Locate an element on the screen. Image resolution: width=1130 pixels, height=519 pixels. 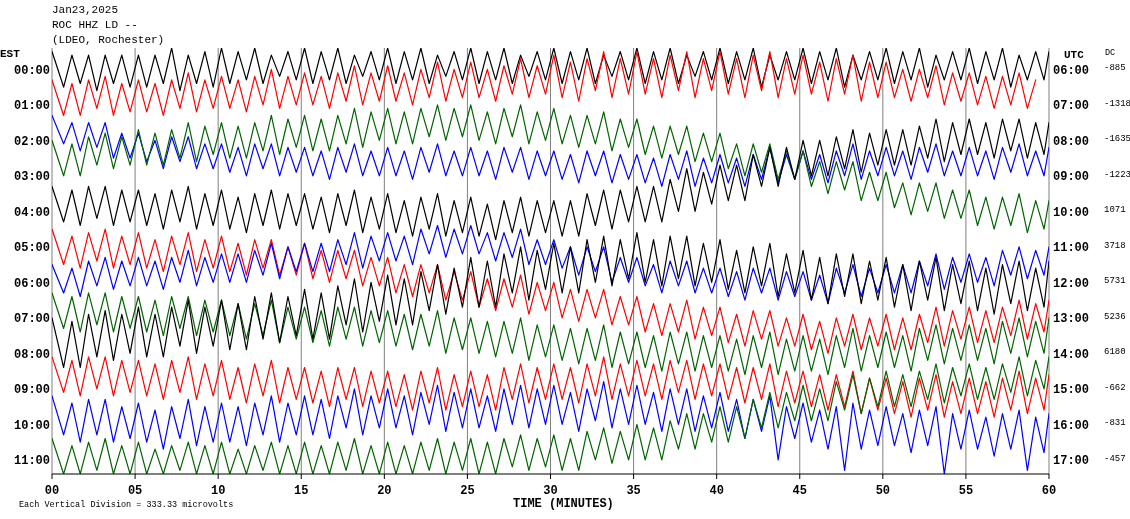
y-tick-label: 03:00 is located at coordinates (31, 177).